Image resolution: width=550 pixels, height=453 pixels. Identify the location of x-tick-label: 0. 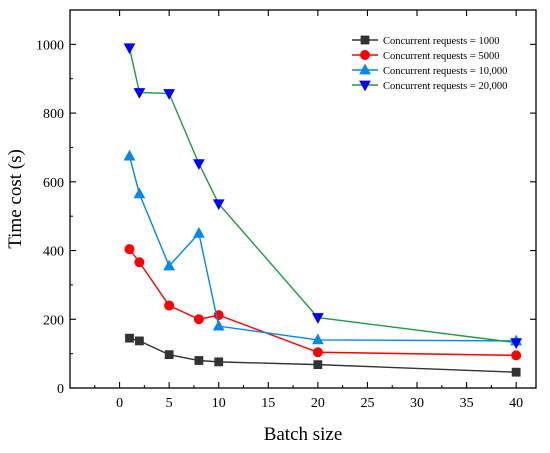
(119, 403).